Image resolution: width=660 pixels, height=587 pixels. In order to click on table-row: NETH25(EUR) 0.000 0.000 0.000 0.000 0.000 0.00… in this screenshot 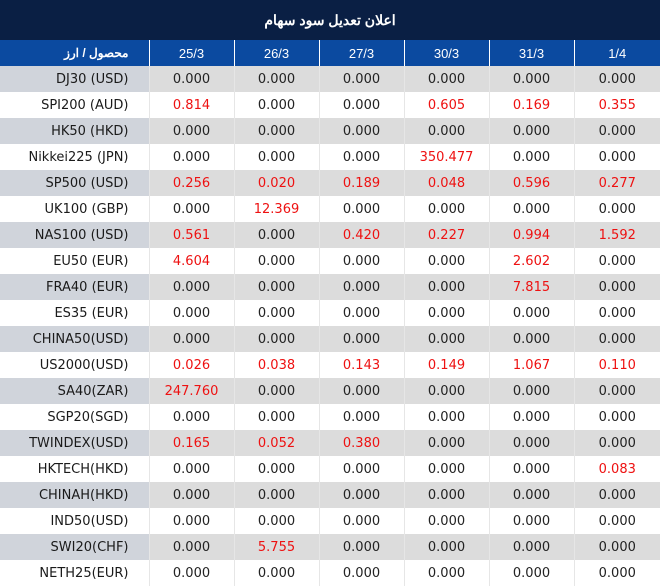, I will do `click(330, 573)`.